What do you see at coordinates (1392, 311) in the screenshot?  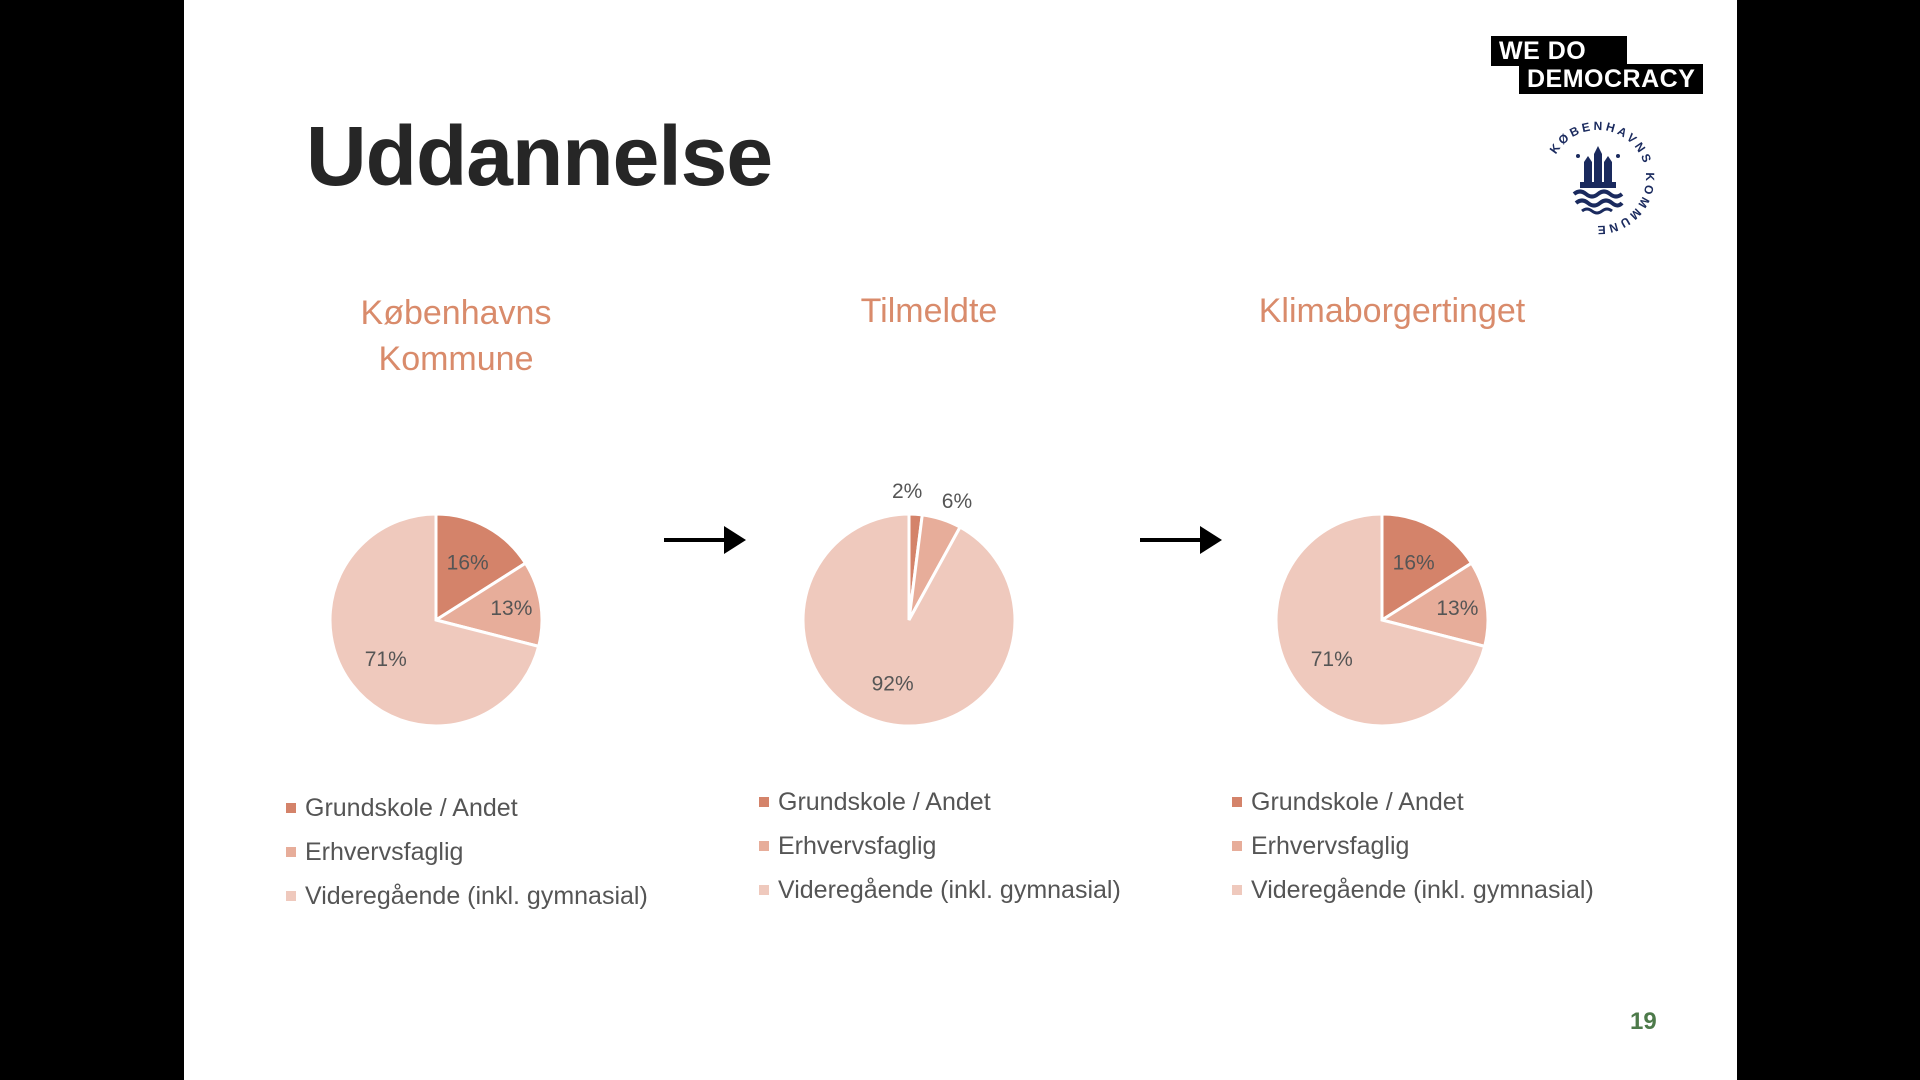 I see `chart-title: Klimaborgertinget` at bounding box center [1392, 311].